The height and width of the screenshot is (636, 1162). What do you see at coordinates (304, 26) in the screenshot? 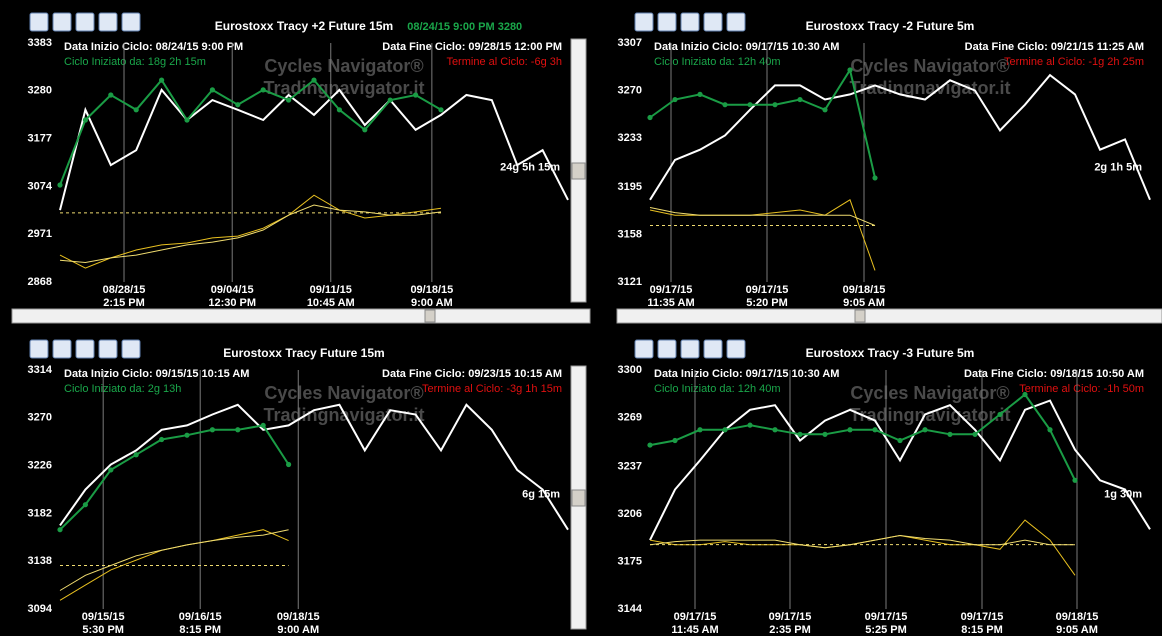
I see `chart-title: Eurostoxx Tracy +2 Future 15m` at bounding box center [304, 26].